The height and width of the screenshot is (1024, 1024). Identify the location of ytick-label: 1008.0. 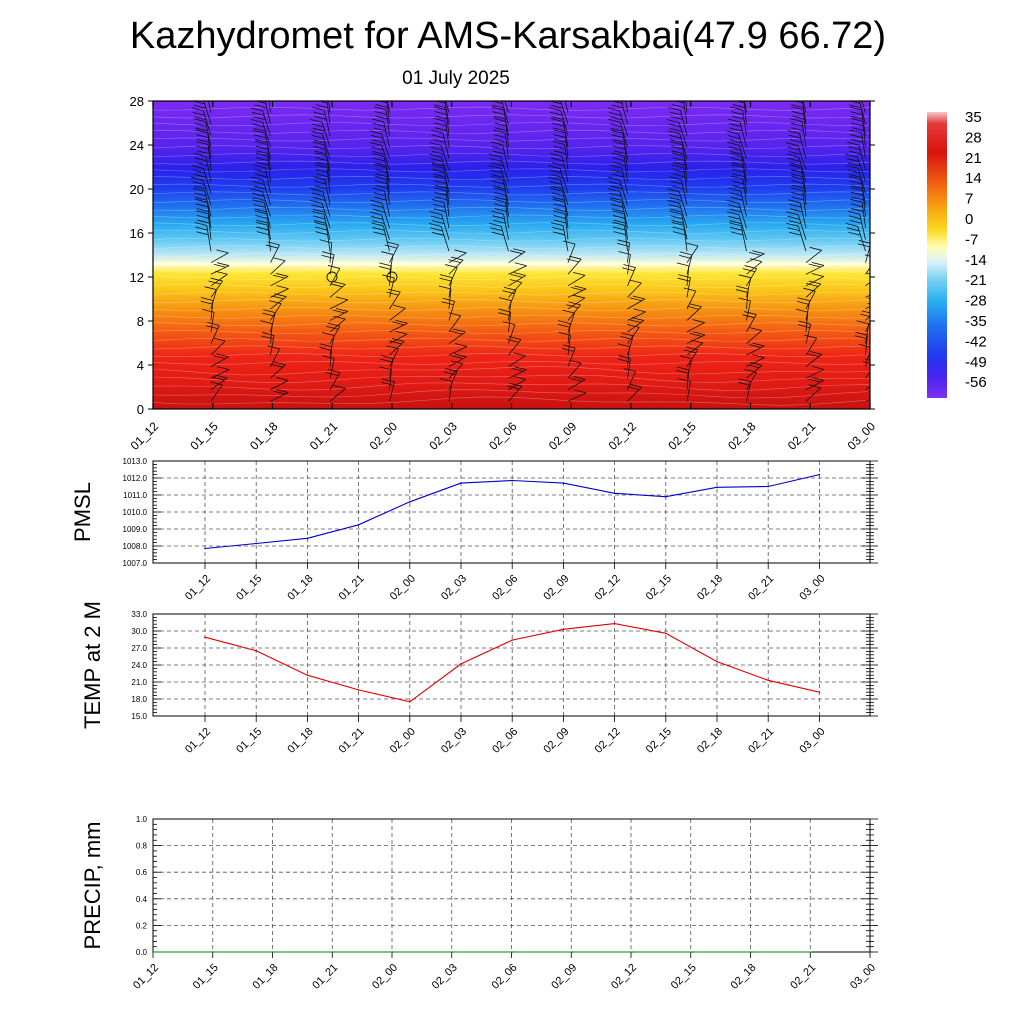
(135, 546).